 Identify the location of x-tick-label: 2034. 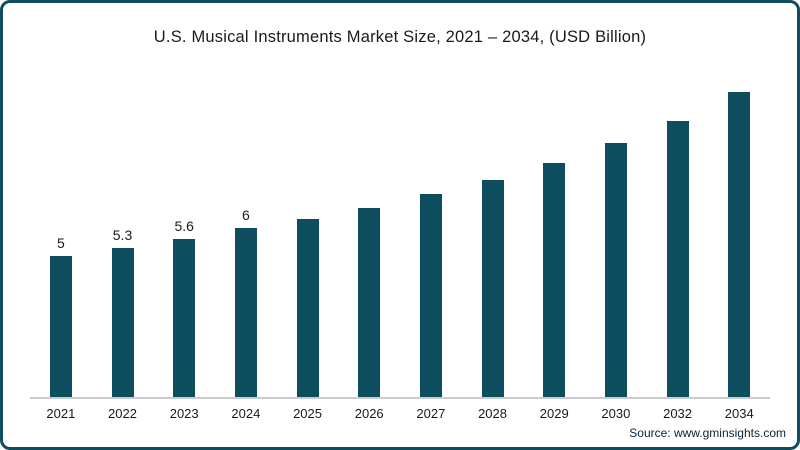
(739, 413).